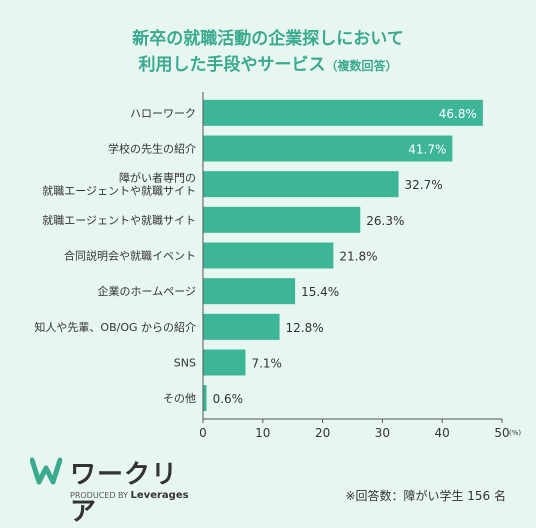  Describe the element at coordinates (262, 433) in the screenshot. I see `x-tick-label: 10` at that location.